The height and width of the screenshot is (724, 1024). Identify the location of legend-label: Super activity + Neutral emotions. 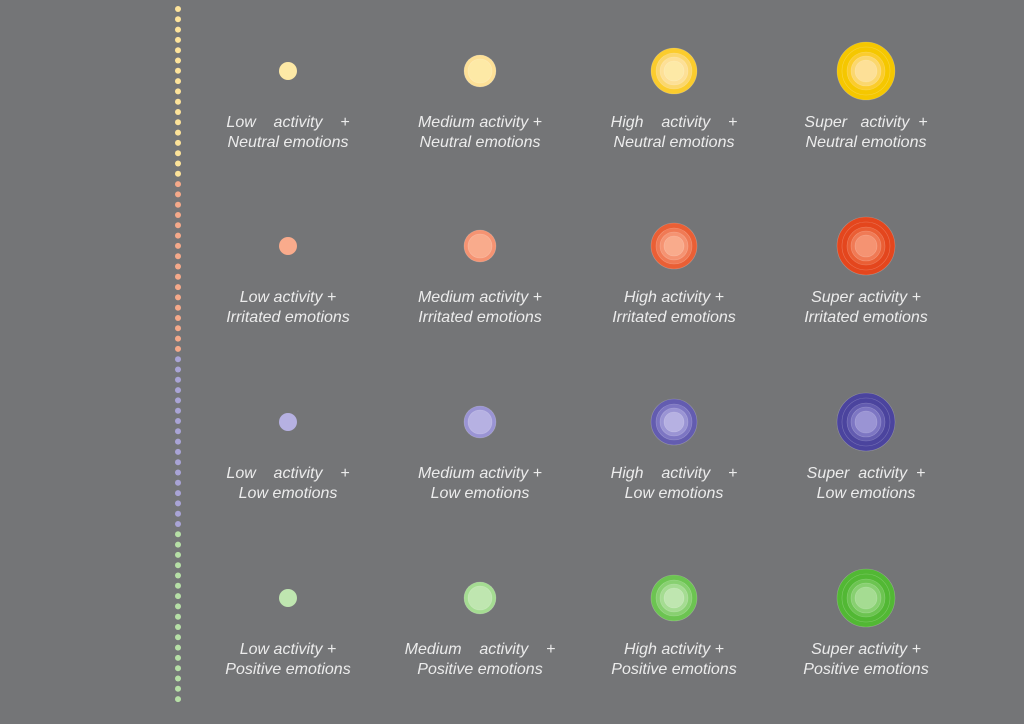
(866, 133).